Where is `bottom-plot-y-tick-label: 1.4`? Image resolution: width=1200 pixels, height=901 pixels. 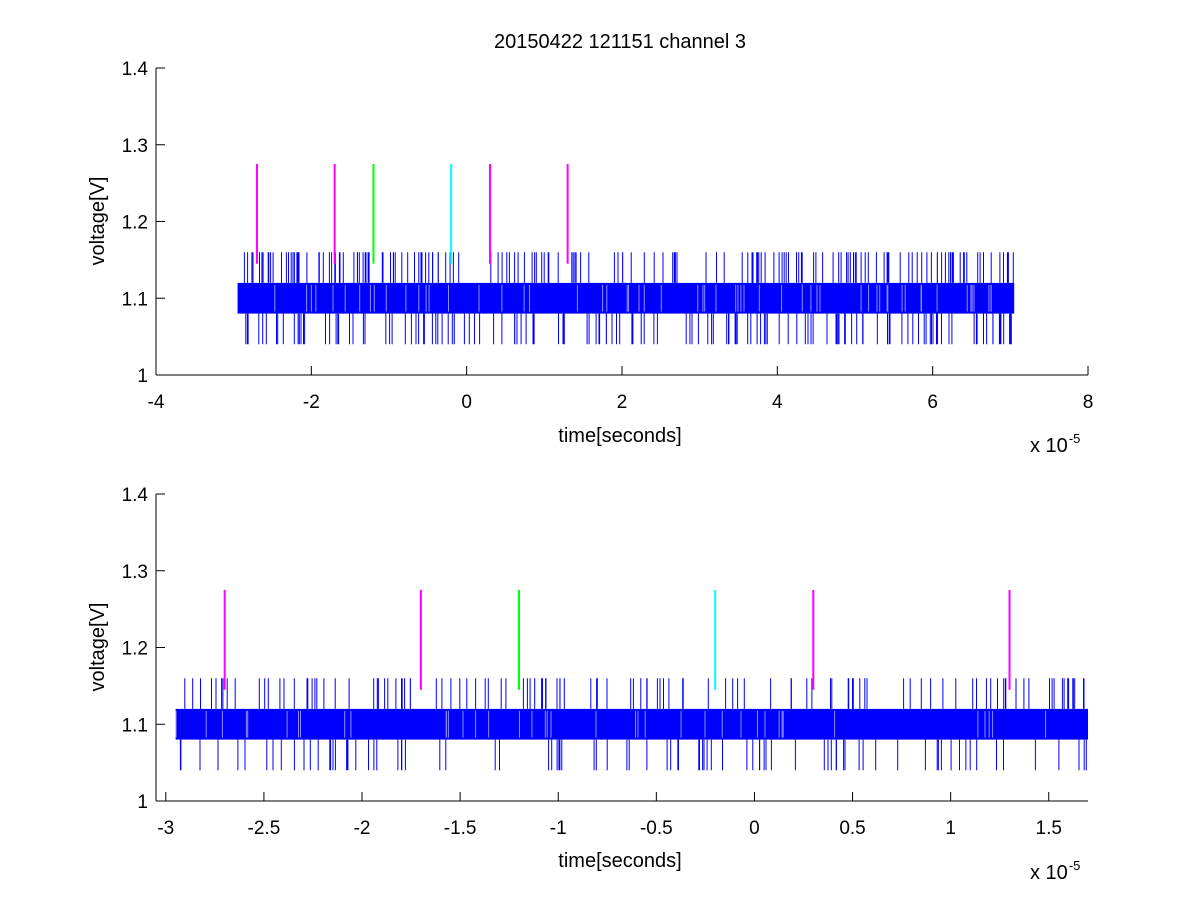
bottom-plot-y-tick-label: 1.4 is located at coordinates (135, 495).